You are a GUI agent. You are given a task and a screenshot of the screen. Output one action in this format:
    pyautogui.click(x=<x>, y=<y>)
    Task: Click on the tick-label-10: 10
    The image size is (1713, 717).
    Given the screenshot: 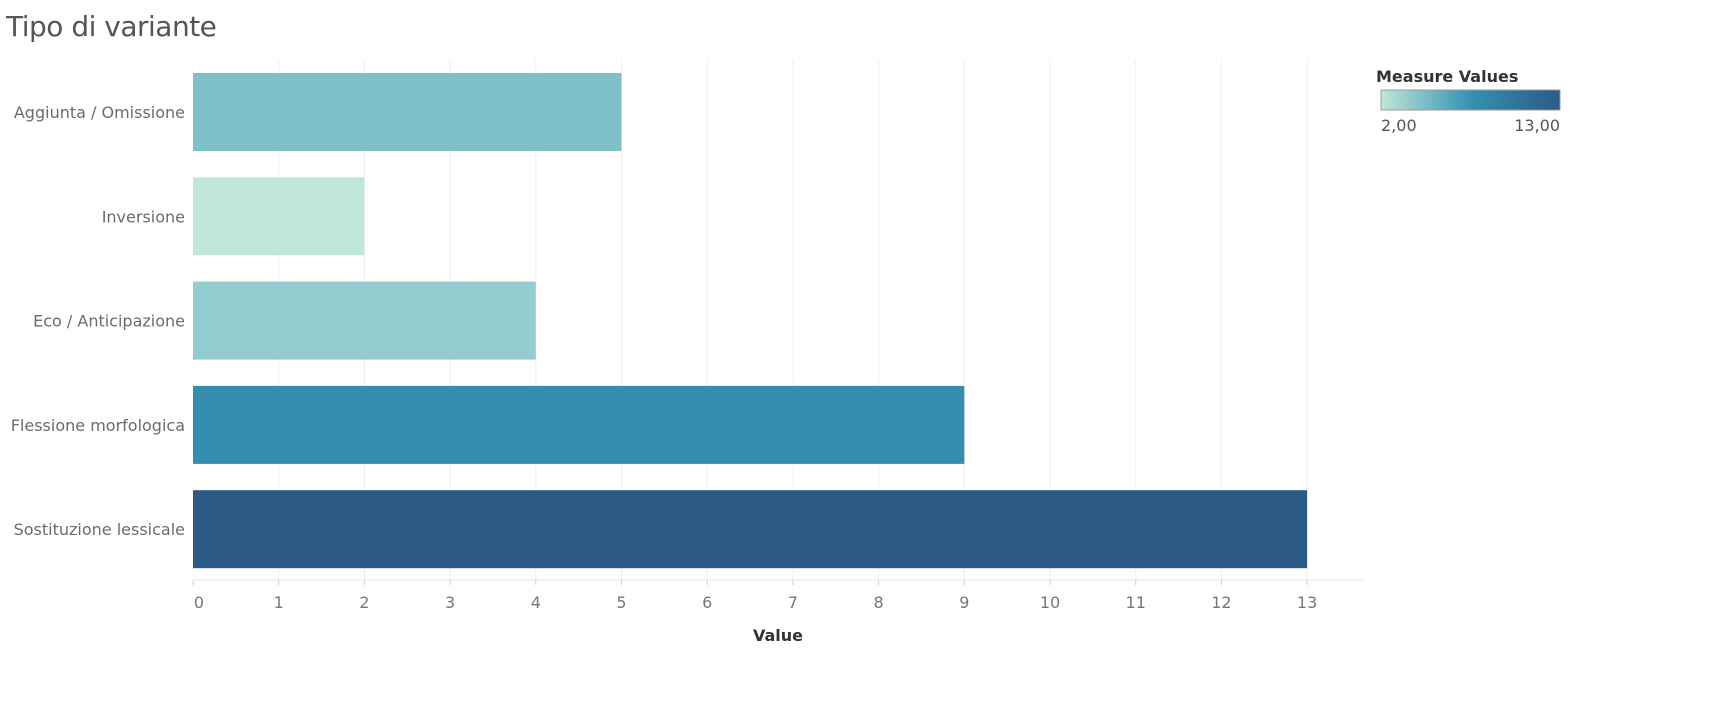 What is the action you would take?
    pyautogui.click(x=1050, y=602)
    